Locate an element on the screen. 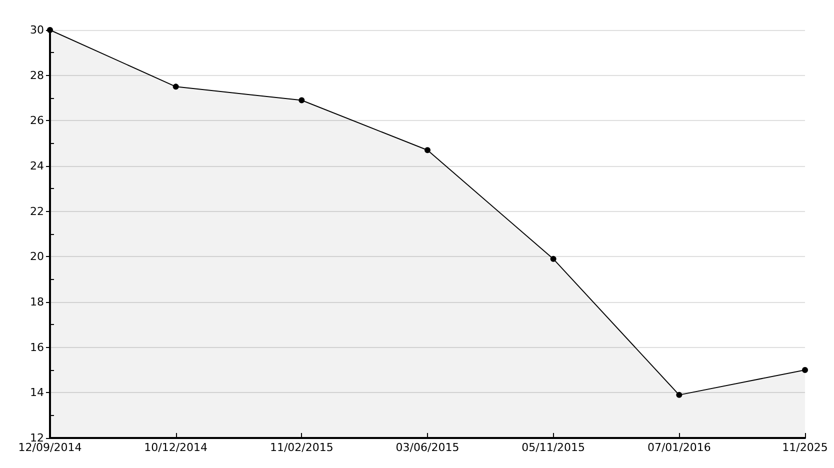 Image resolution: width=834 pixels, height=468 pixels. y-tick-label: 16 is located at coordinates (37, 347).